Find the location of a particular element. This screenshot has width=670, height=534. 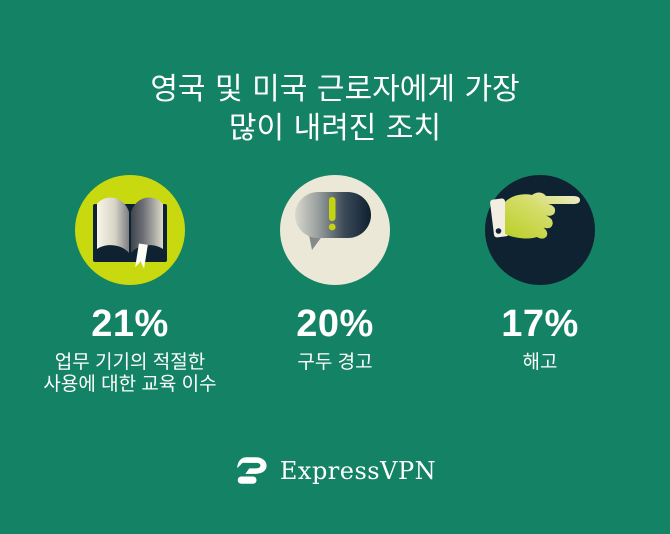

stat-percent: 20% is located at coordinates (335, 324).